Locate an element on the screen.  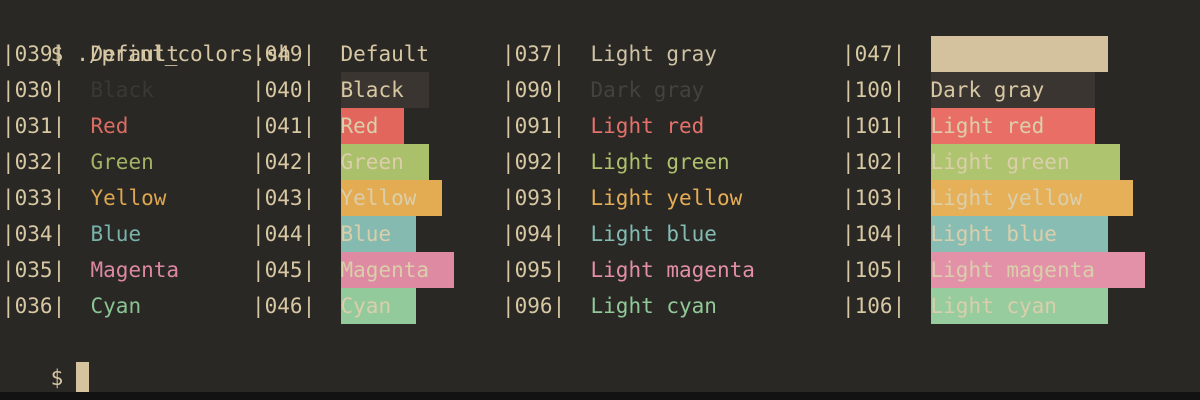
color-cell: |032| Green is located at coordinates (78, 162).